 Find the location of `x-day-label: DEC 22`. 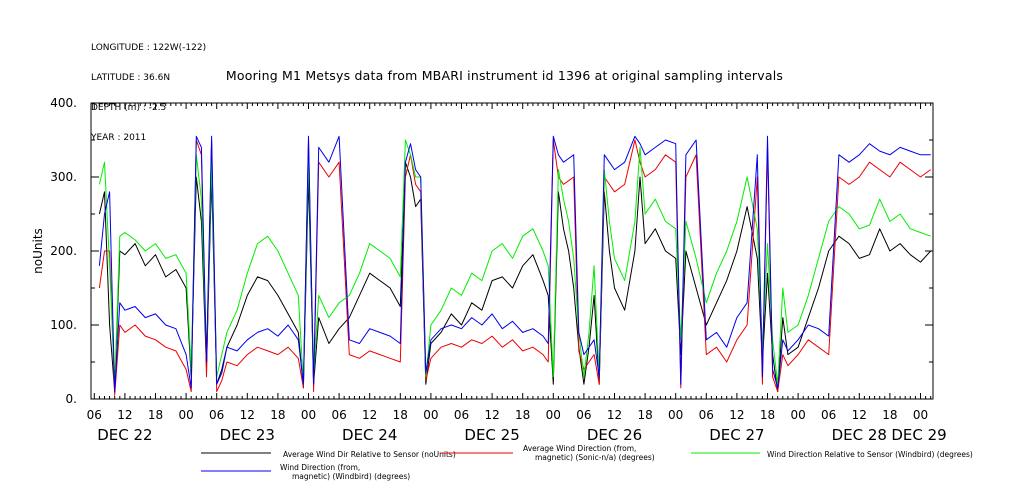

x-day-label: DEC 22 is located at coordinates (124, 435).